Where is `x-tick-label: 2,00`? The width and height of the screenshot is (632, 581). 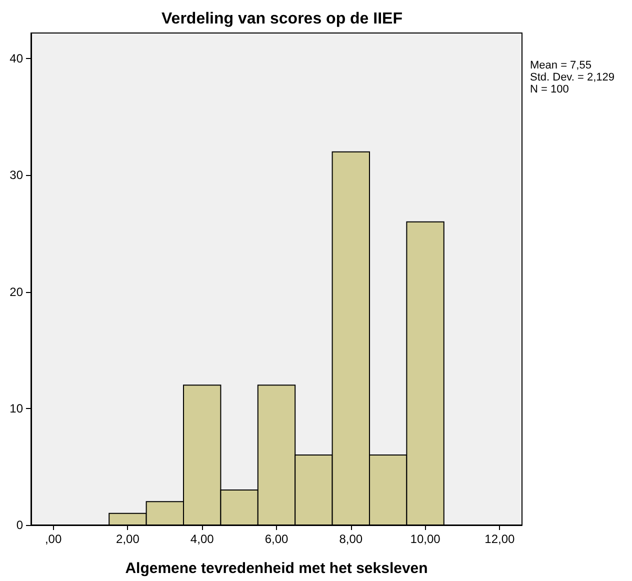
x-tick-label: 2,00 is located at coordinates (128, 539).